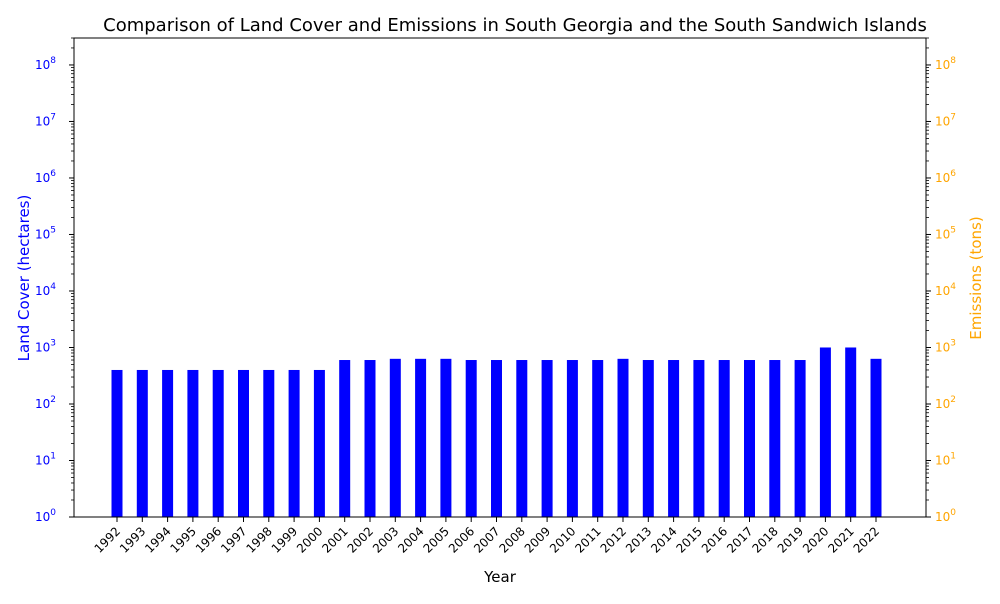 This screenshot has width=1000, height=604. Describe the element at coordinates (45, 64) in the screenshot. I see `left-y-tick-label: 10⁸` at that location.